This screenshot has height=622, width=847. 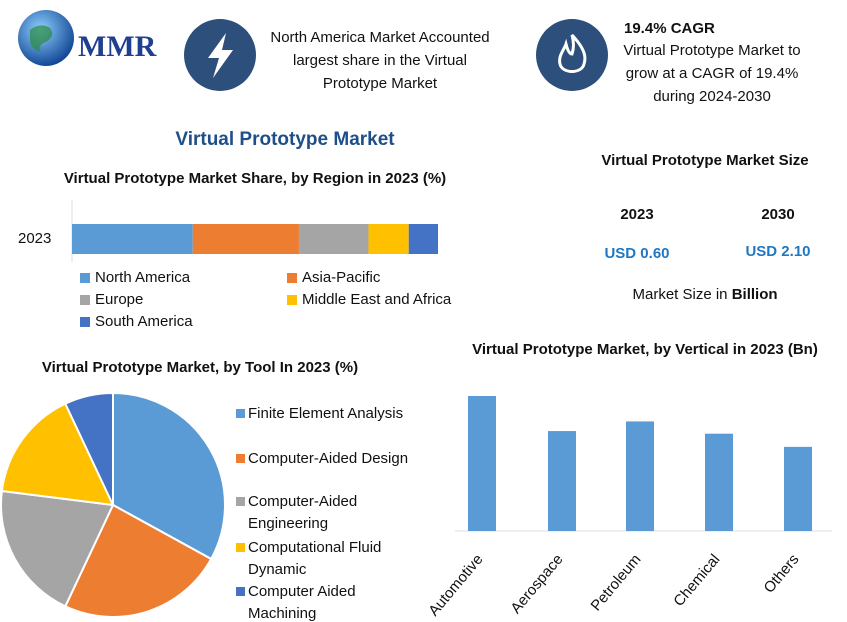 I want to click on size-note: Market Size in Billion, so click(x=705, y=294).